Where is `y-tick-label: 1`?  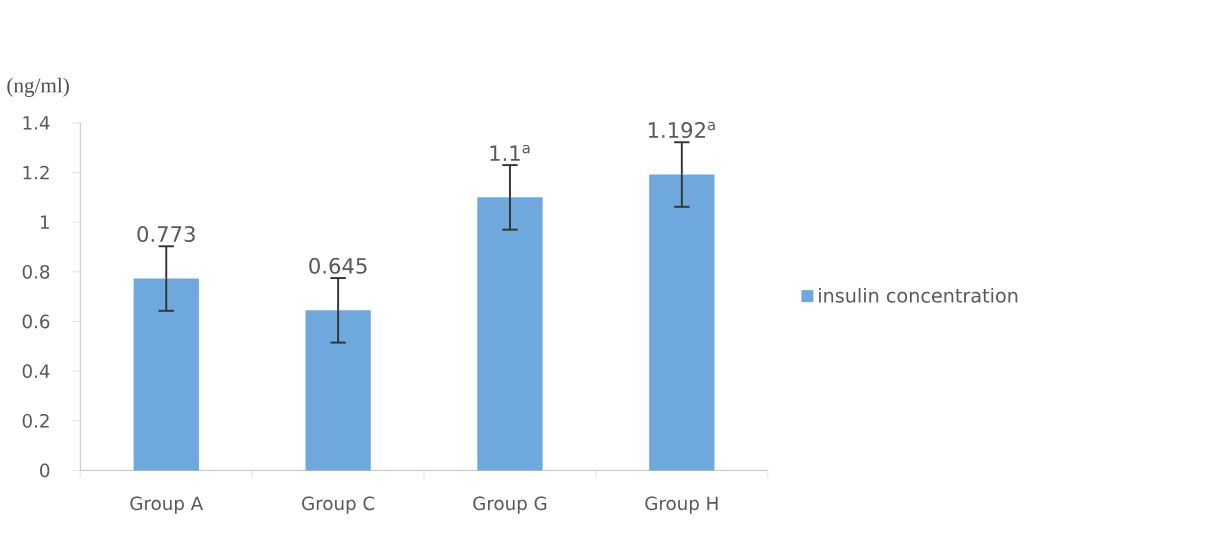 y-tick-label: 1 is located at coordinates (44, 222).